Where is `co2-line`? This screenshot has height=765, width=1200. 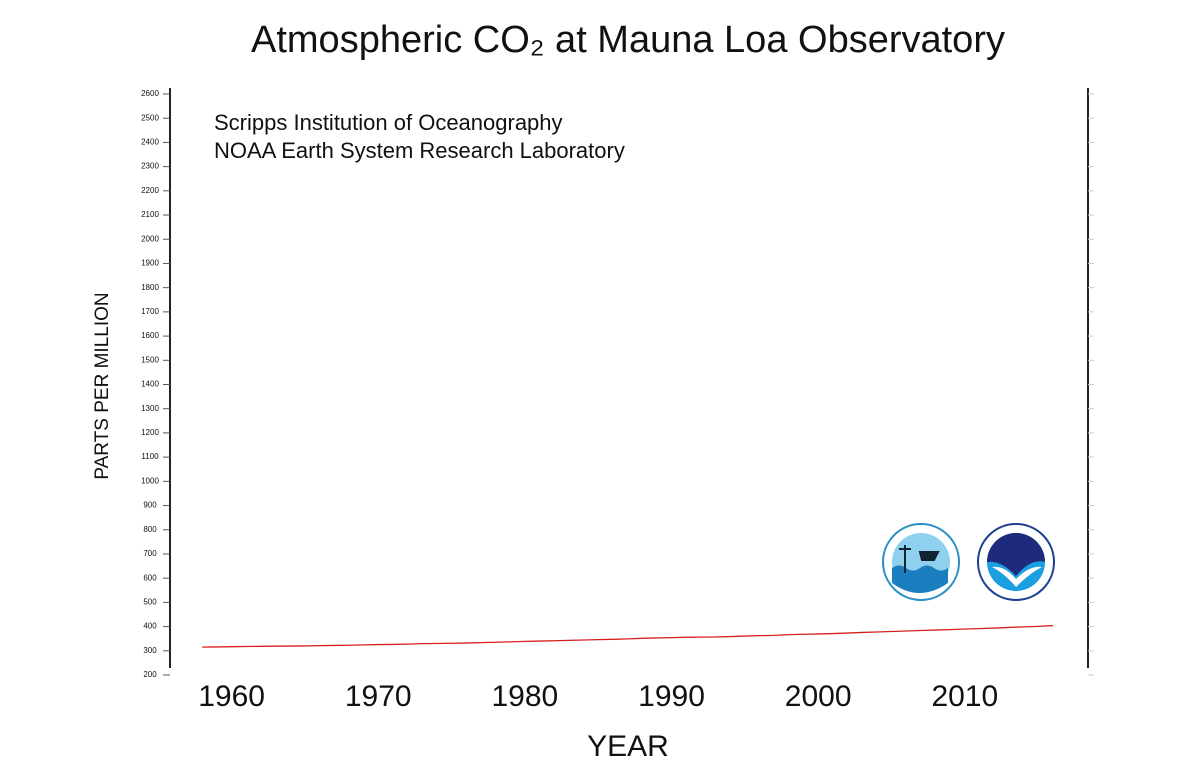 co2-line is located at coordinates (627, 636).